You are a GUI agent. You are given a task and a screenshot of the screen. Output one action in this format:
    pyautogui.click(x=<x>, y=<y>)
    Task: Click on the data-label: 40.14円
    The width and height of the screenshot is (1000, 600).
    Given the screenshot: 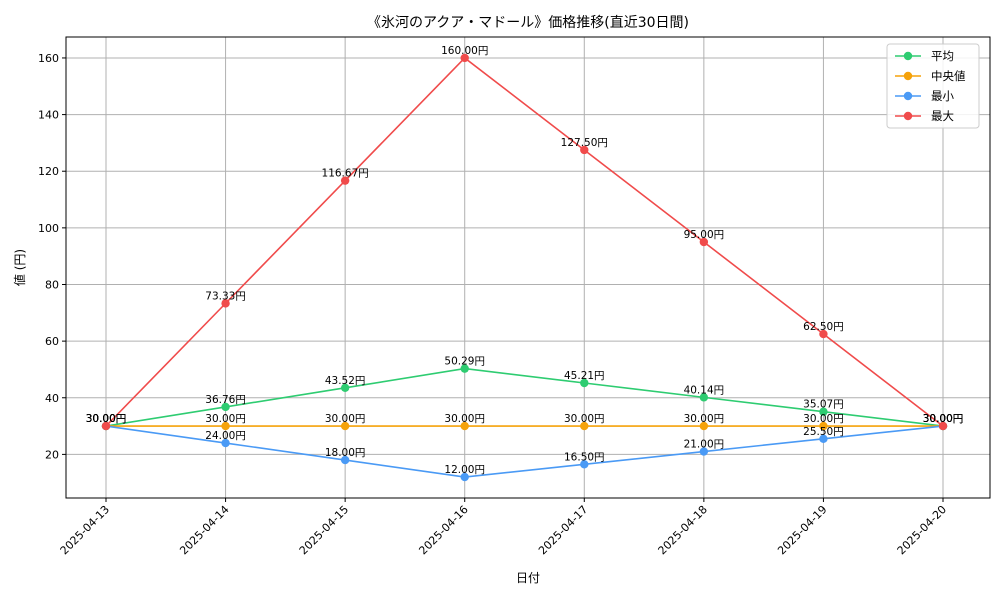 What is the action you would take?
    pyautogui.click(x=704, y=390)
    